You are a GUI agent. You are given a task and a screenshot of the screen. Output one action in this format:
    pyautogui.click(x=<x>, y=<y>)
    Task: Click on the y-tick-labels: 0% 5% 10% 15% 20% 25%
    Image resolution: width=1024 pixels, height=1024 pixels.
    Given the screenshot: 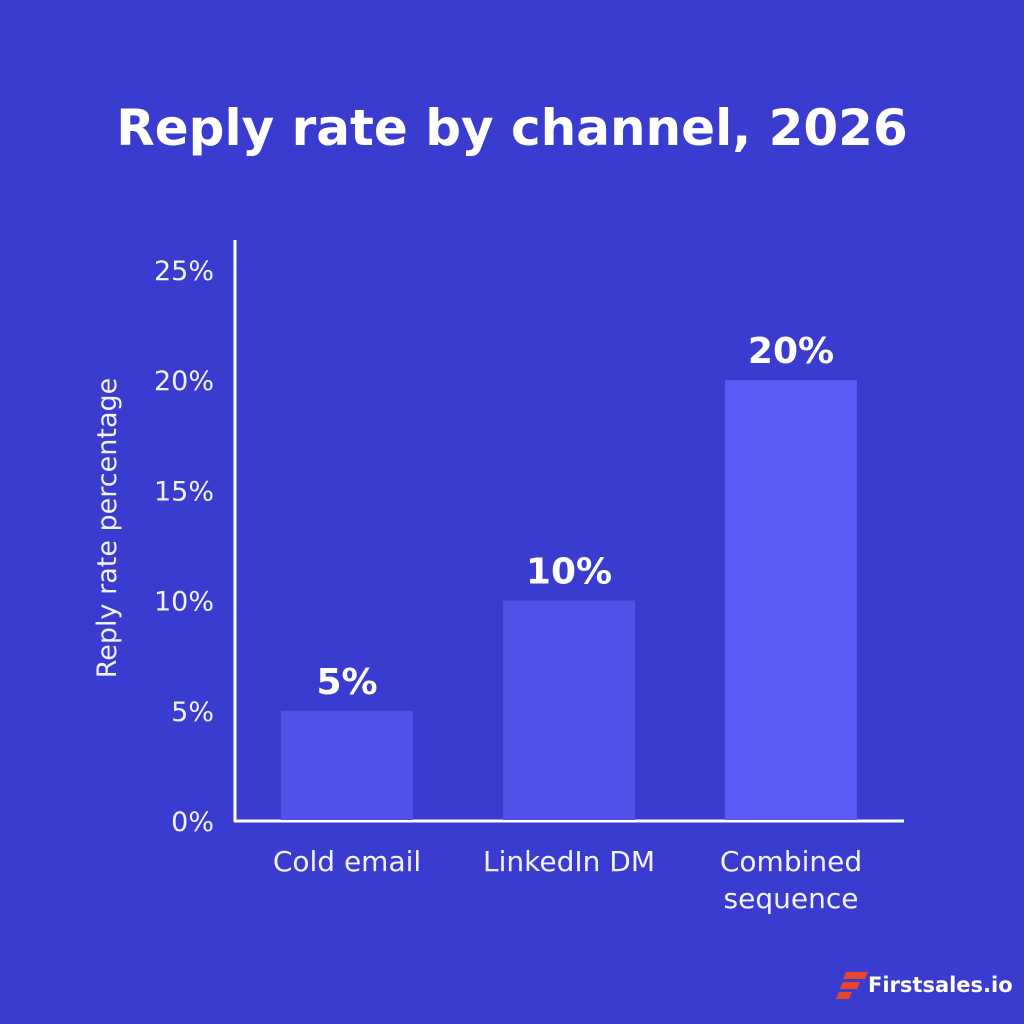 What is the action you would take?
    pyautogui.click(x=184, y=547)
    